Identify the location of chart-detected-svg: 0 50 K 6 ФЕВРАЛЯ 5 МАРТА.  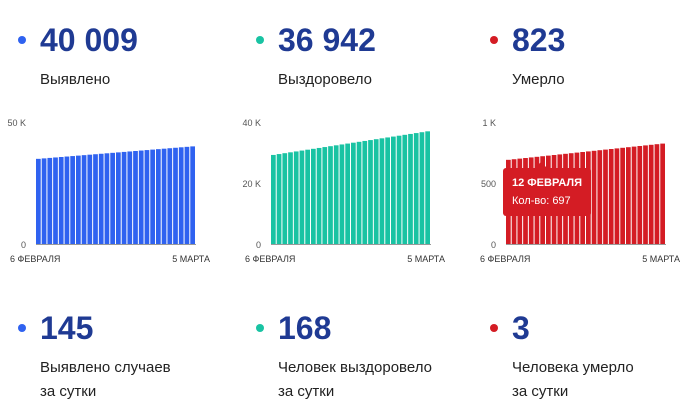
(108, 191).